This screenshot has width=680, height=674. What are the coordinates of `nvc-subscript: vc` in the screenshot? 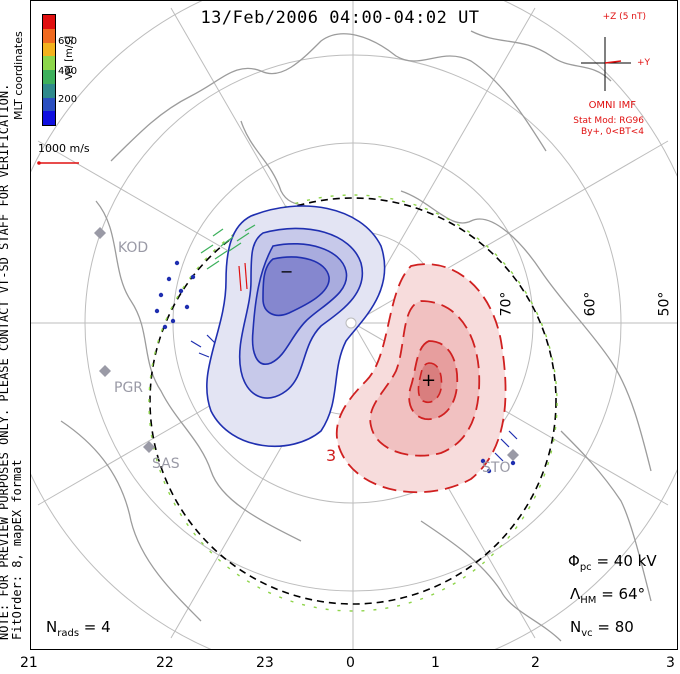 It's located at (587, 633).